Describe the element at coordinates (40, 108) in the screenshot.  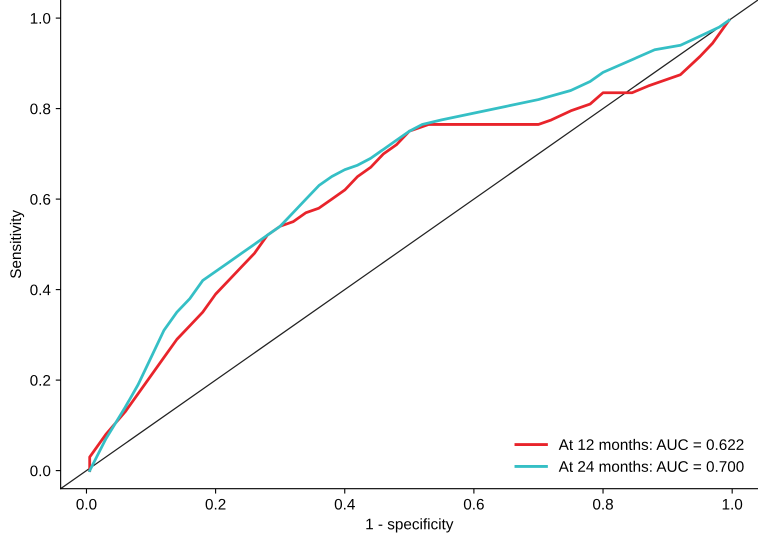
I see `y-tick-label: 0.8` at that location.